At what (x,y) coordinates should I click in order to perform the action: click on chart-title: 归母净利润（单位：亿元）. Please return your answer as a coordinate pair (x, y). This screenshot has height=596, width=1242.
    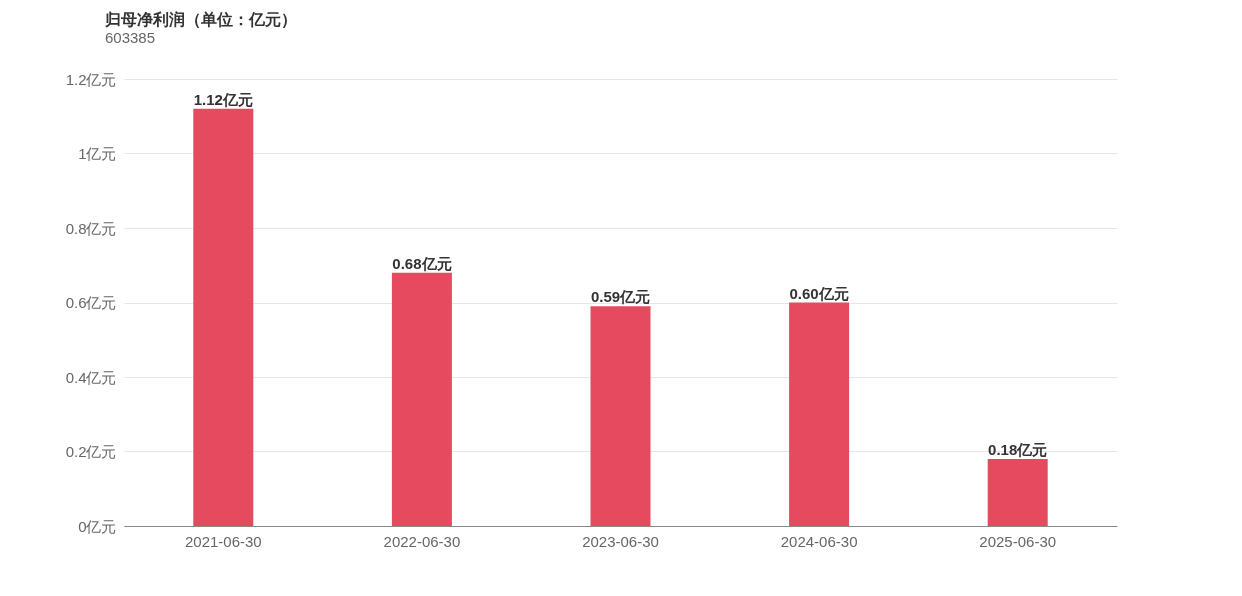
    Looking at the image, I should click on (200, 20).